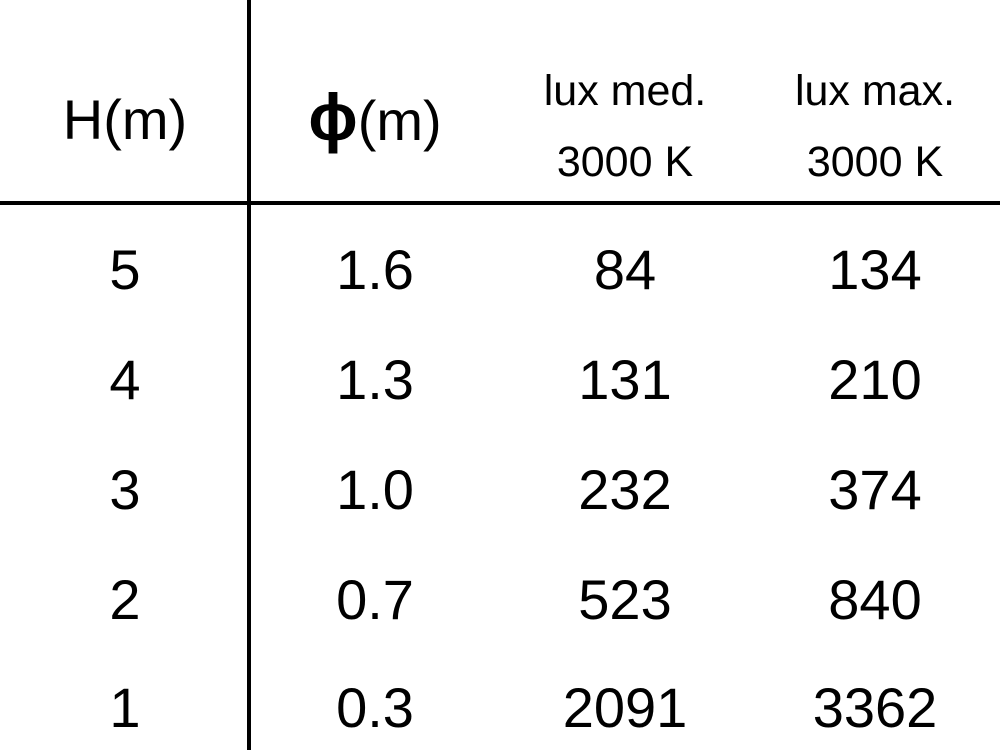  What do you see at coordinates (625, 91) in the screenshot?
I see `header-lux-med: lux med.` at bounding box center [625, 91].